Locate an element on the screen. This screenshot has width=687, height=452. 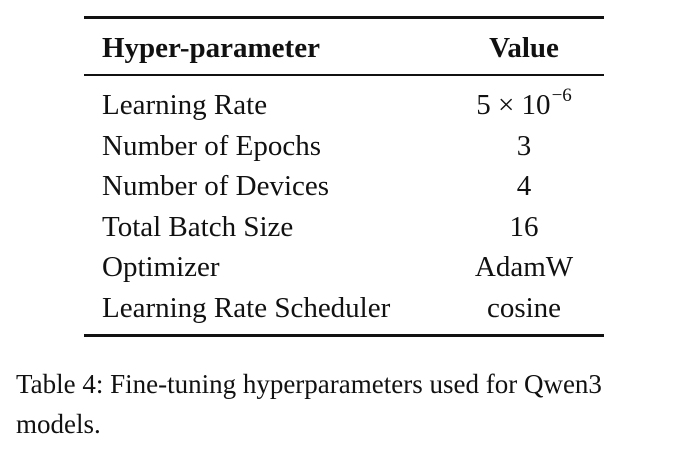
table-row: Optimizer AdamW is located at coordinates (344, 267).